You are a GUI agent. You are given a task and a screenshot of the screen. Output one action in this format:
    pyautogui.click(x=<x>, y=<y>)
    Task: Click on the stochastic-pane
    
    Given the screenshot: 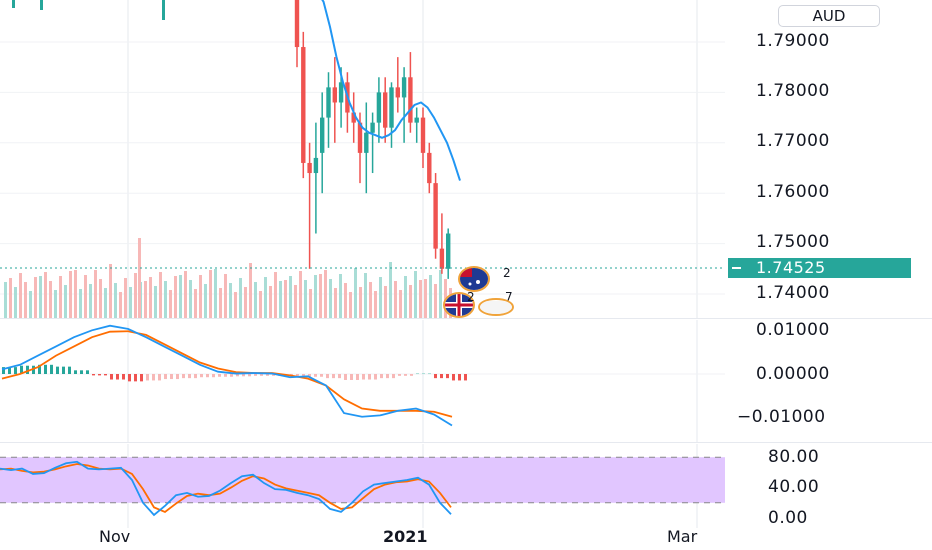 What is the action you would take?
    pyautogui.click(x=362, y=486)
    